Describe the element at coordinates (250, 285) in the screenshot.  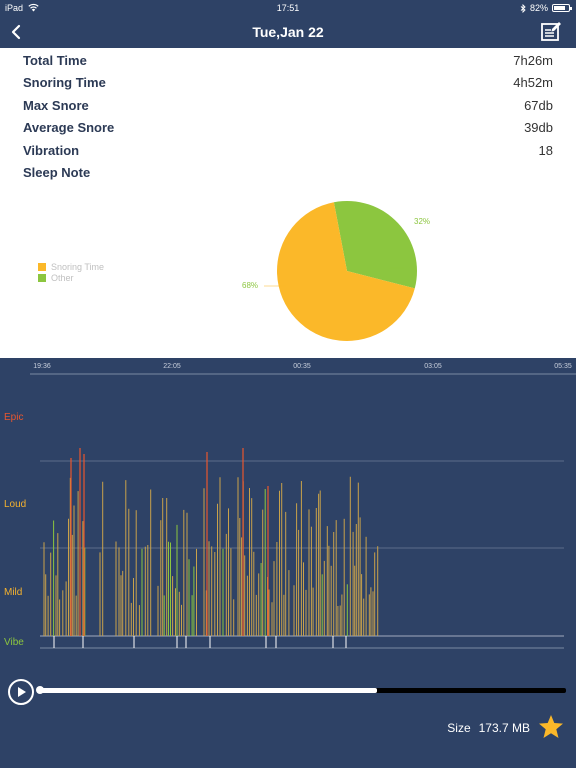
I see `pie-label-snoring: 68%` at that location.